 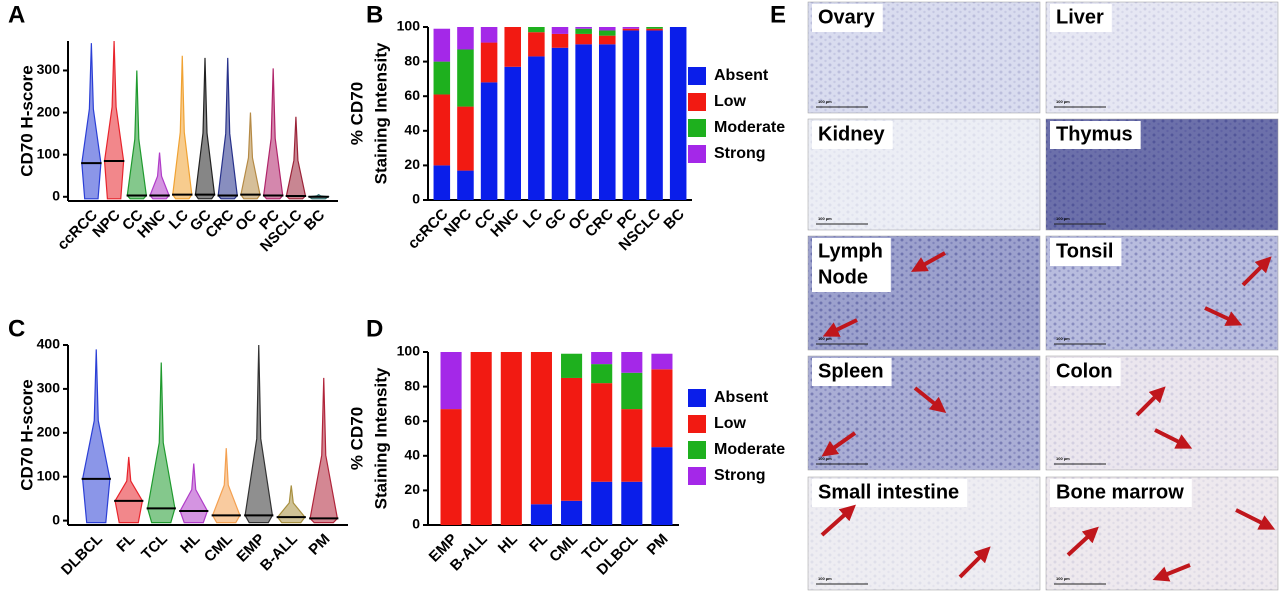 What do you see at coordinates (218, 548) in the screenshot?
I see `x-tick-label: CML` at bounding box center [218, 548].